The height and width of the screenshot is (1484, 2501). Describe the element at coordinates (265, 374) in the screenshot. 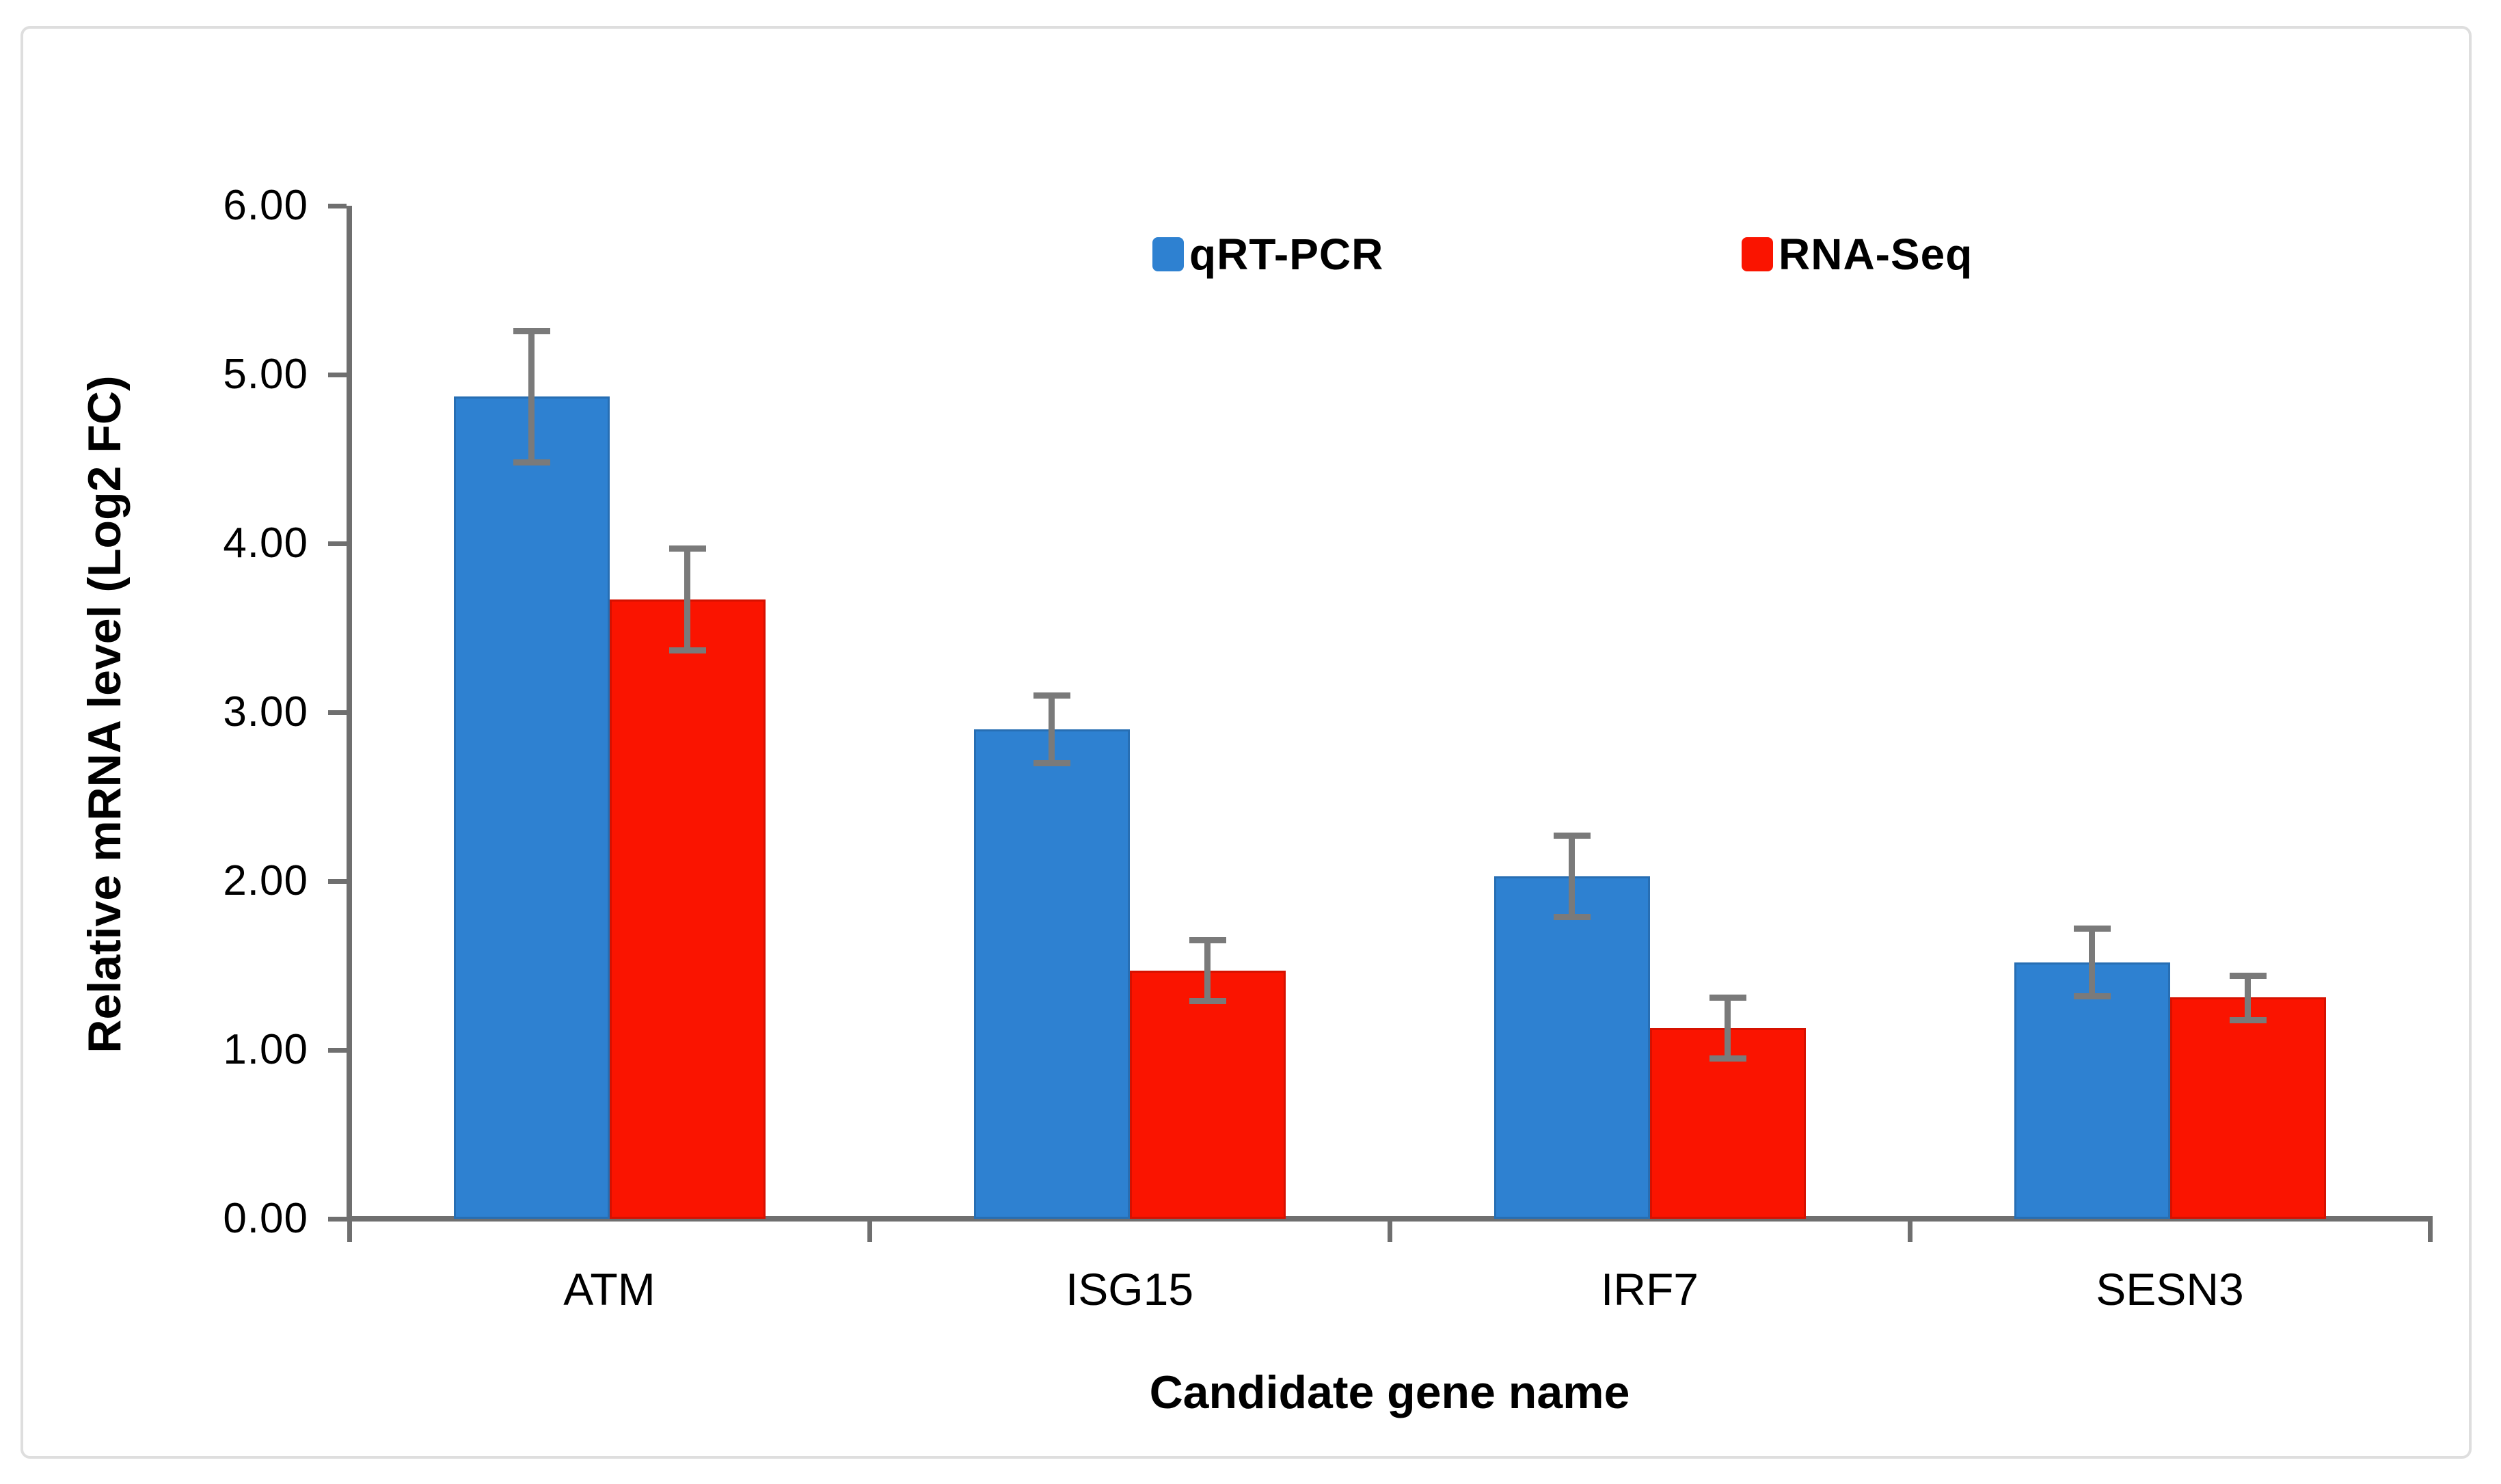

I see `y-tick-label: 5.00` at that location.